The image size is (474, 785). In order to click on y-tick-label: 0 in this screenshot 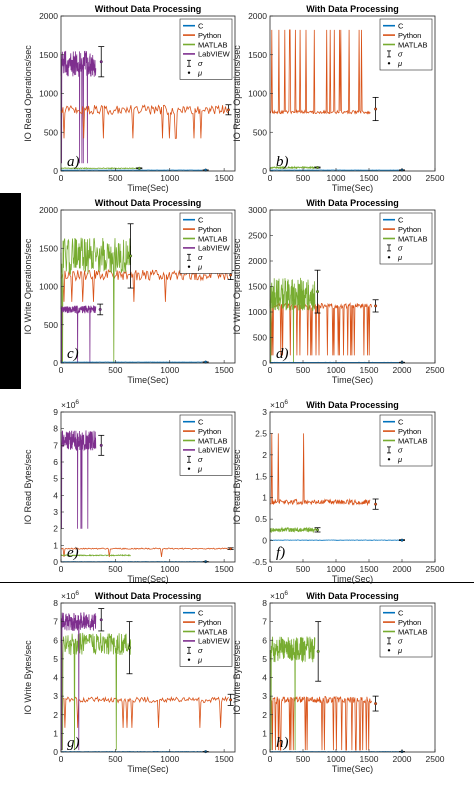, I will do `click(55, 562)`.